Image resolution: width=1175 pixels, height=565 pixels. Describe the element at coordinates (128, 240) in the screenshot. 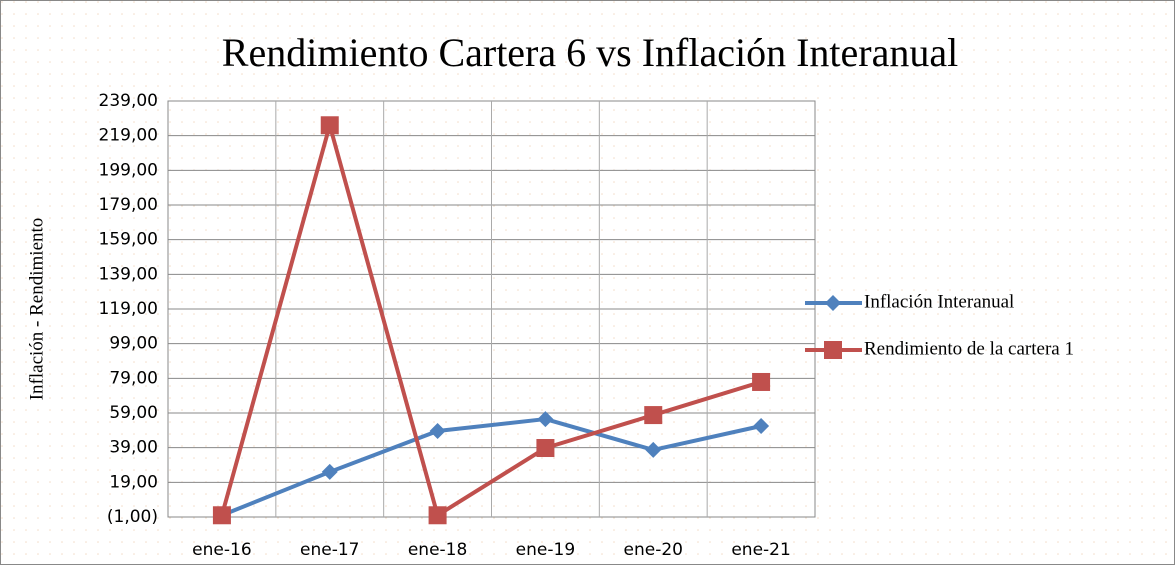

I see `y-tick-label: 159,00` at that location.